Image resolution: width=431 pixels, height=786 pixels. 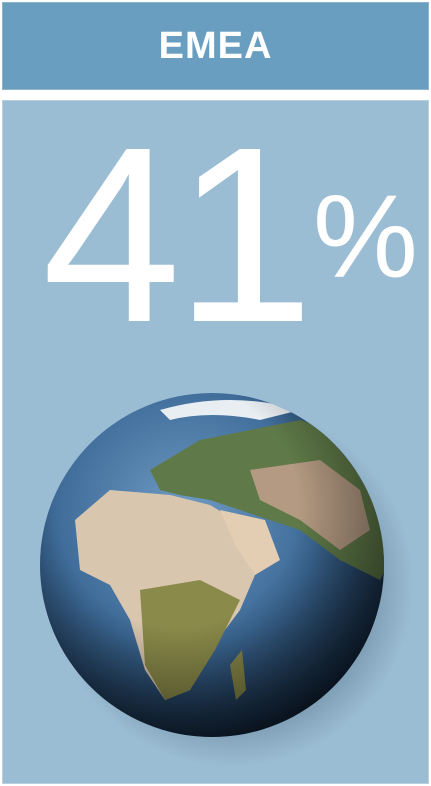 I want to click on header: EMEA, so click(x=215, y=46).